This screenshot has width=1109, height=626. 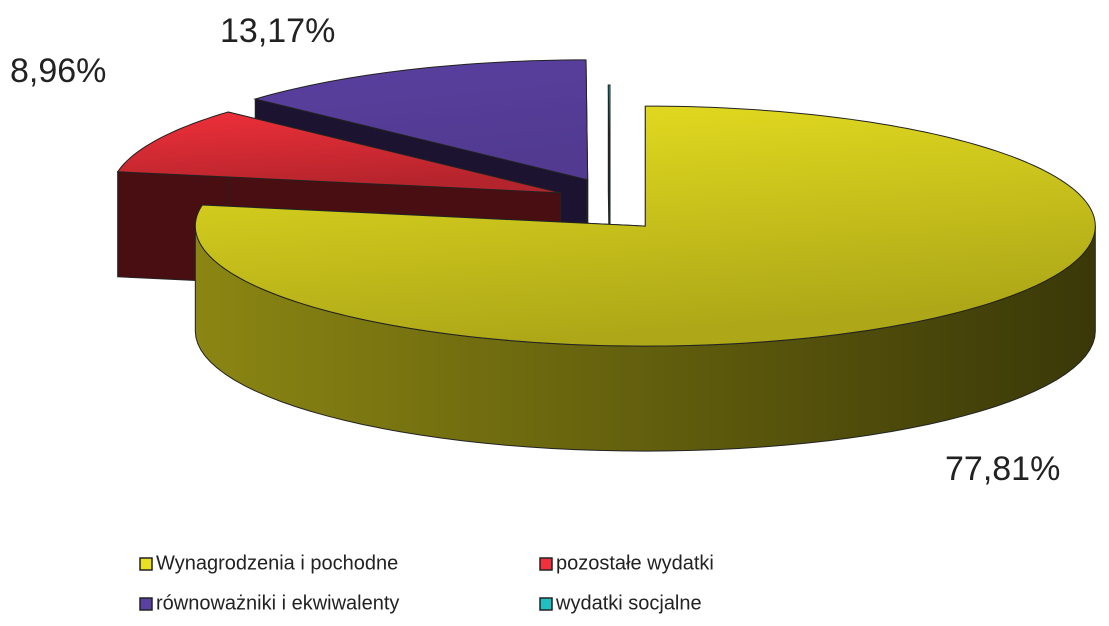 What do you see at coordinates (1002, 469) in the screenshot?
I see `value-label: 77,81%` at bounding box center [1002, 469].